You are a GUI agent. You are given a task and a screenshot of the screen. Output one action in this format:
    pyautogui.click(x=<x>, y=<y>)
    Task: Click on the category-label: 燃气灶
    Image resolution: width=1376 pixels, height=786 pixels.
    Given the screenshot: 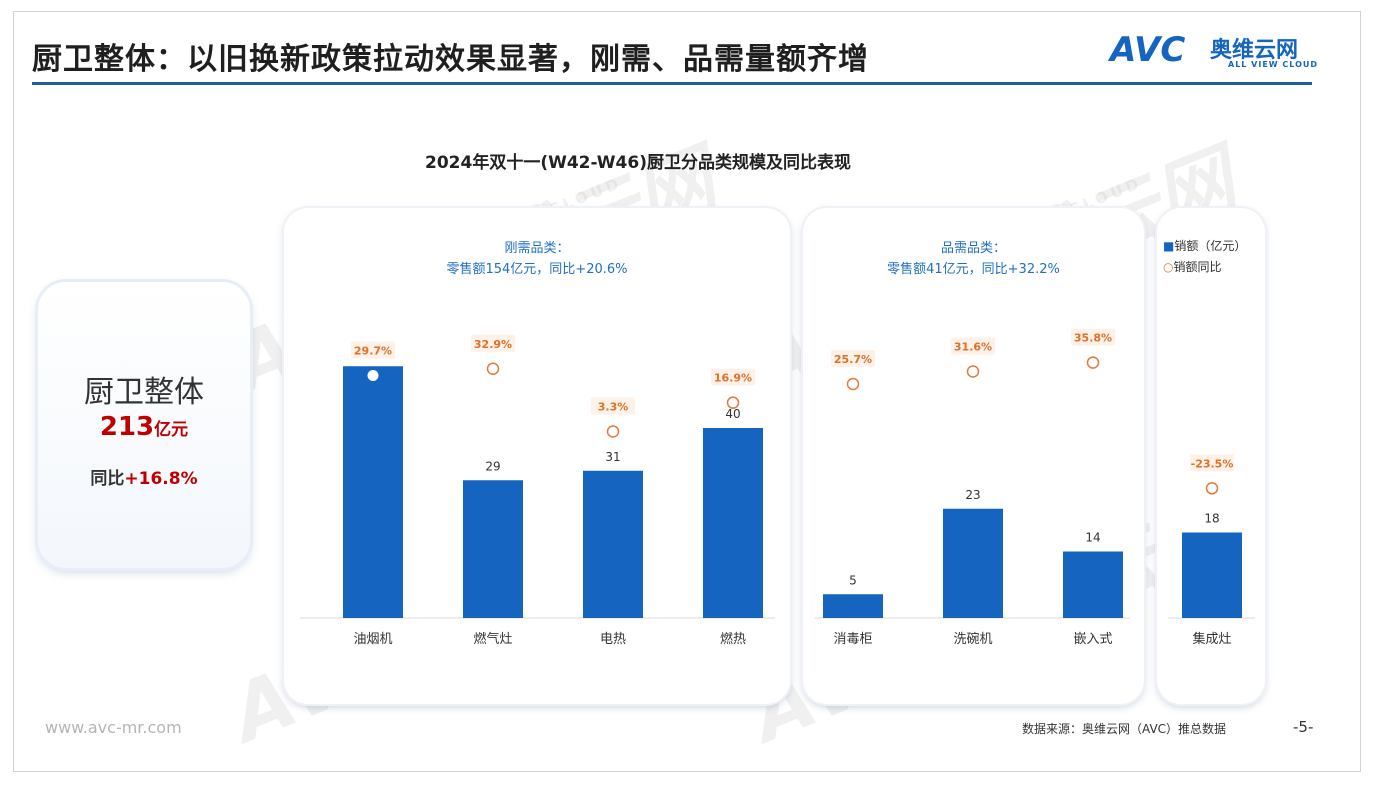 What is the action you would take?
    pyautogui.click(x=492, y=639)
    